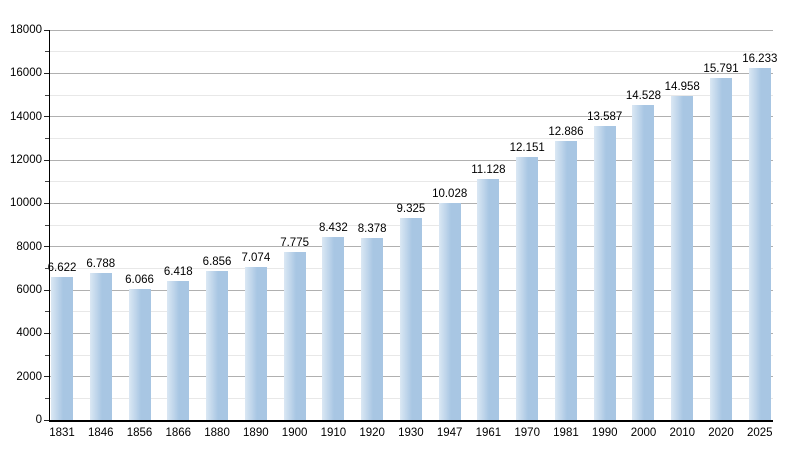 This screenshot has width=800, height=450. What do you see at coordinates (217, 347) in the screenshot?
I see `bar: 6.856 1880` at bounding box center [217, 347].